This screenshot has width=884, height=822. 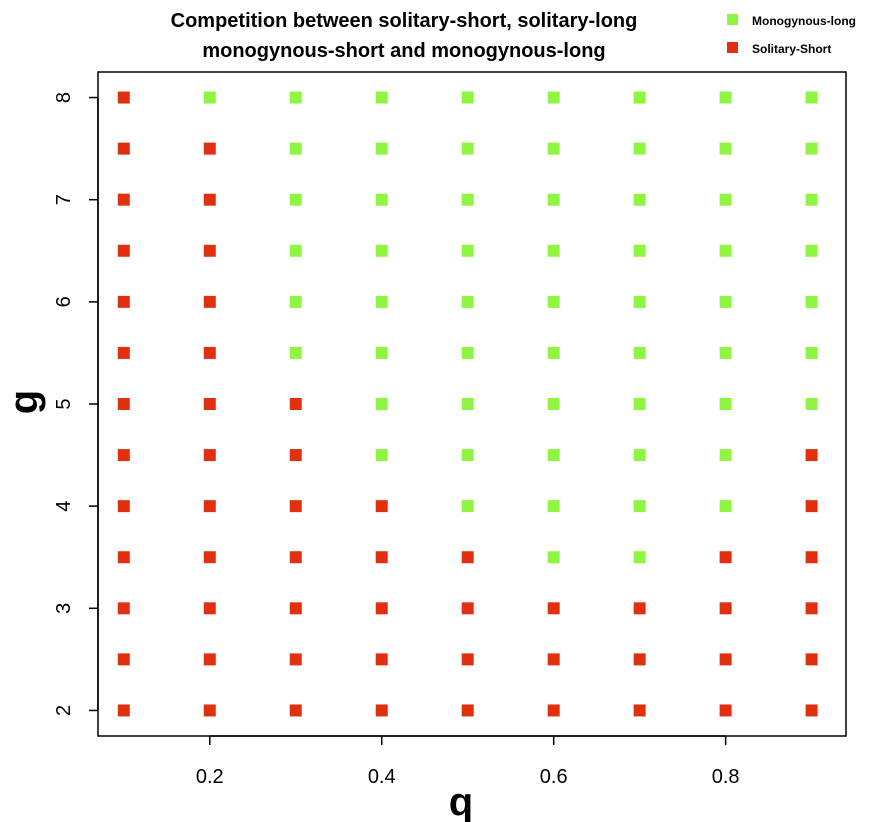 I want to click on legend-label-monogynous-long: Monogynous-long, so click(x=804, y=21).